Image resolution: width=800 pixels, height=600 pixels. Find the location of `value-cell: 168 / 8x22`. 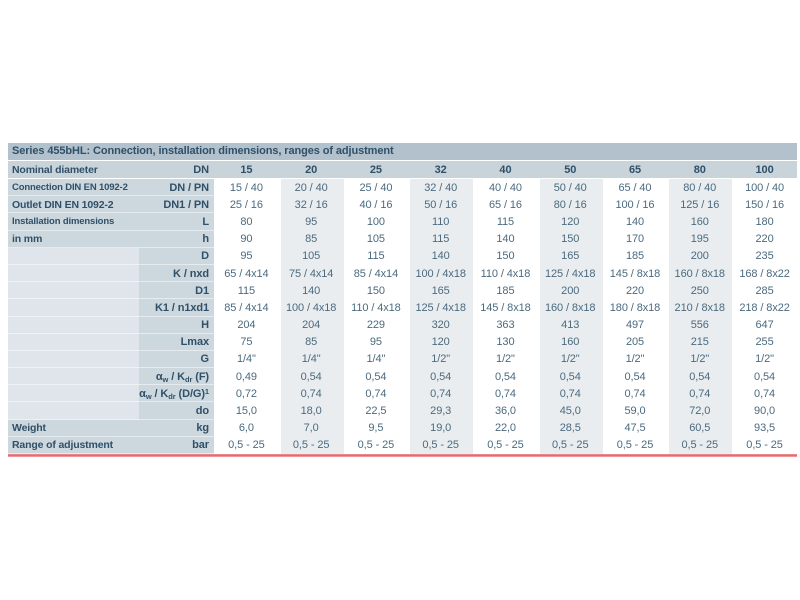

value-cell: 168 / 8x22 is located at coordinates (764, 273).